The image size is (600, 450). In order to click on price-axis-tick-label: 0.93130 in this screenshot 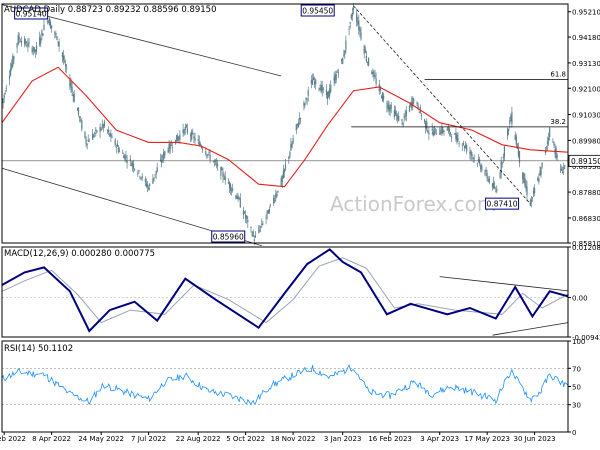, I will do `click(586, 64)`.